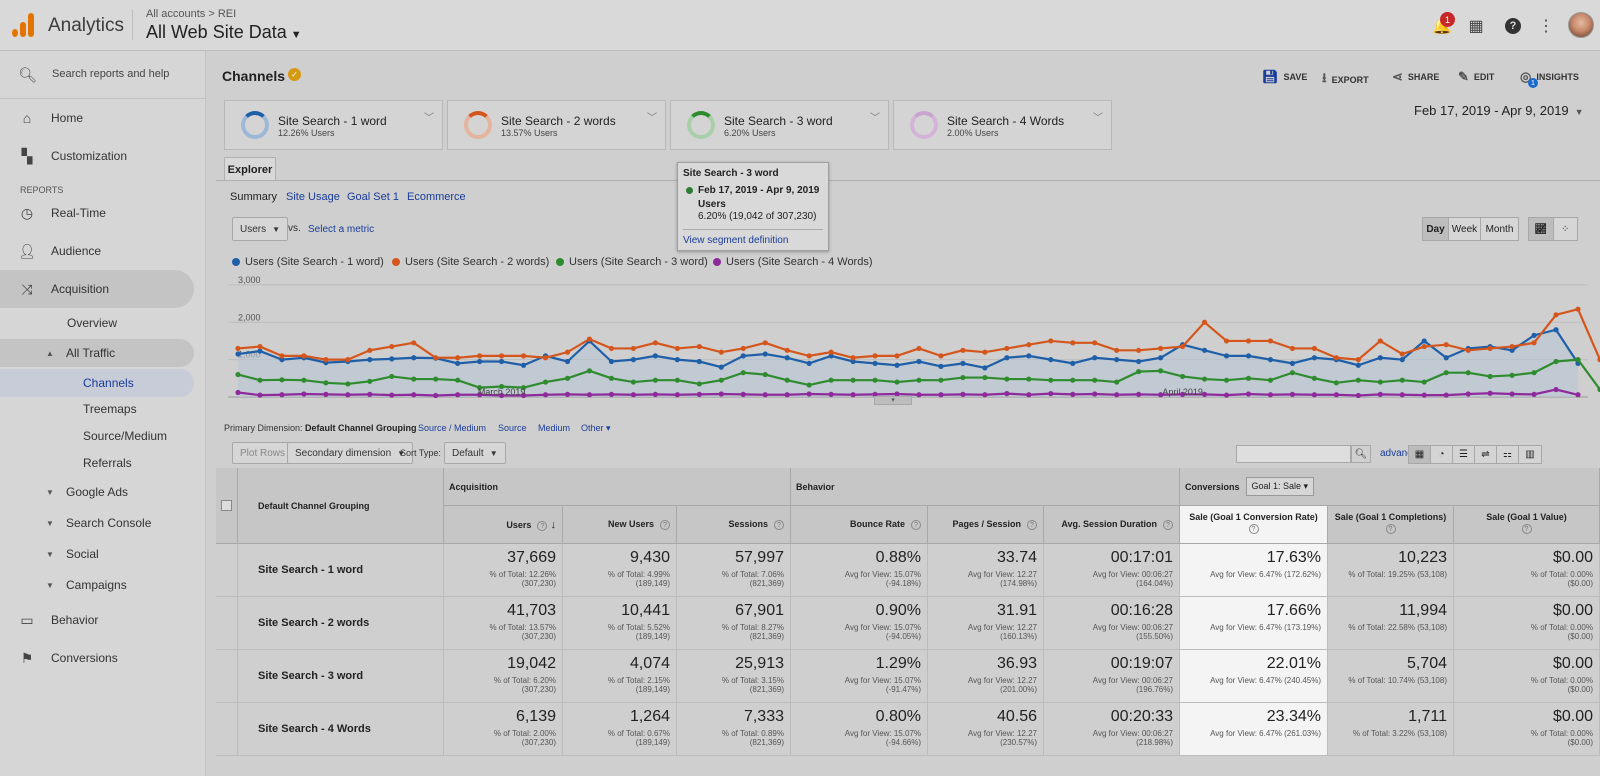 The image size is (1600, 776). Describe the element at coordinates (97, 409) in the screenshot. I see `sidebar-item-treemaps: Treemaps` at that location.